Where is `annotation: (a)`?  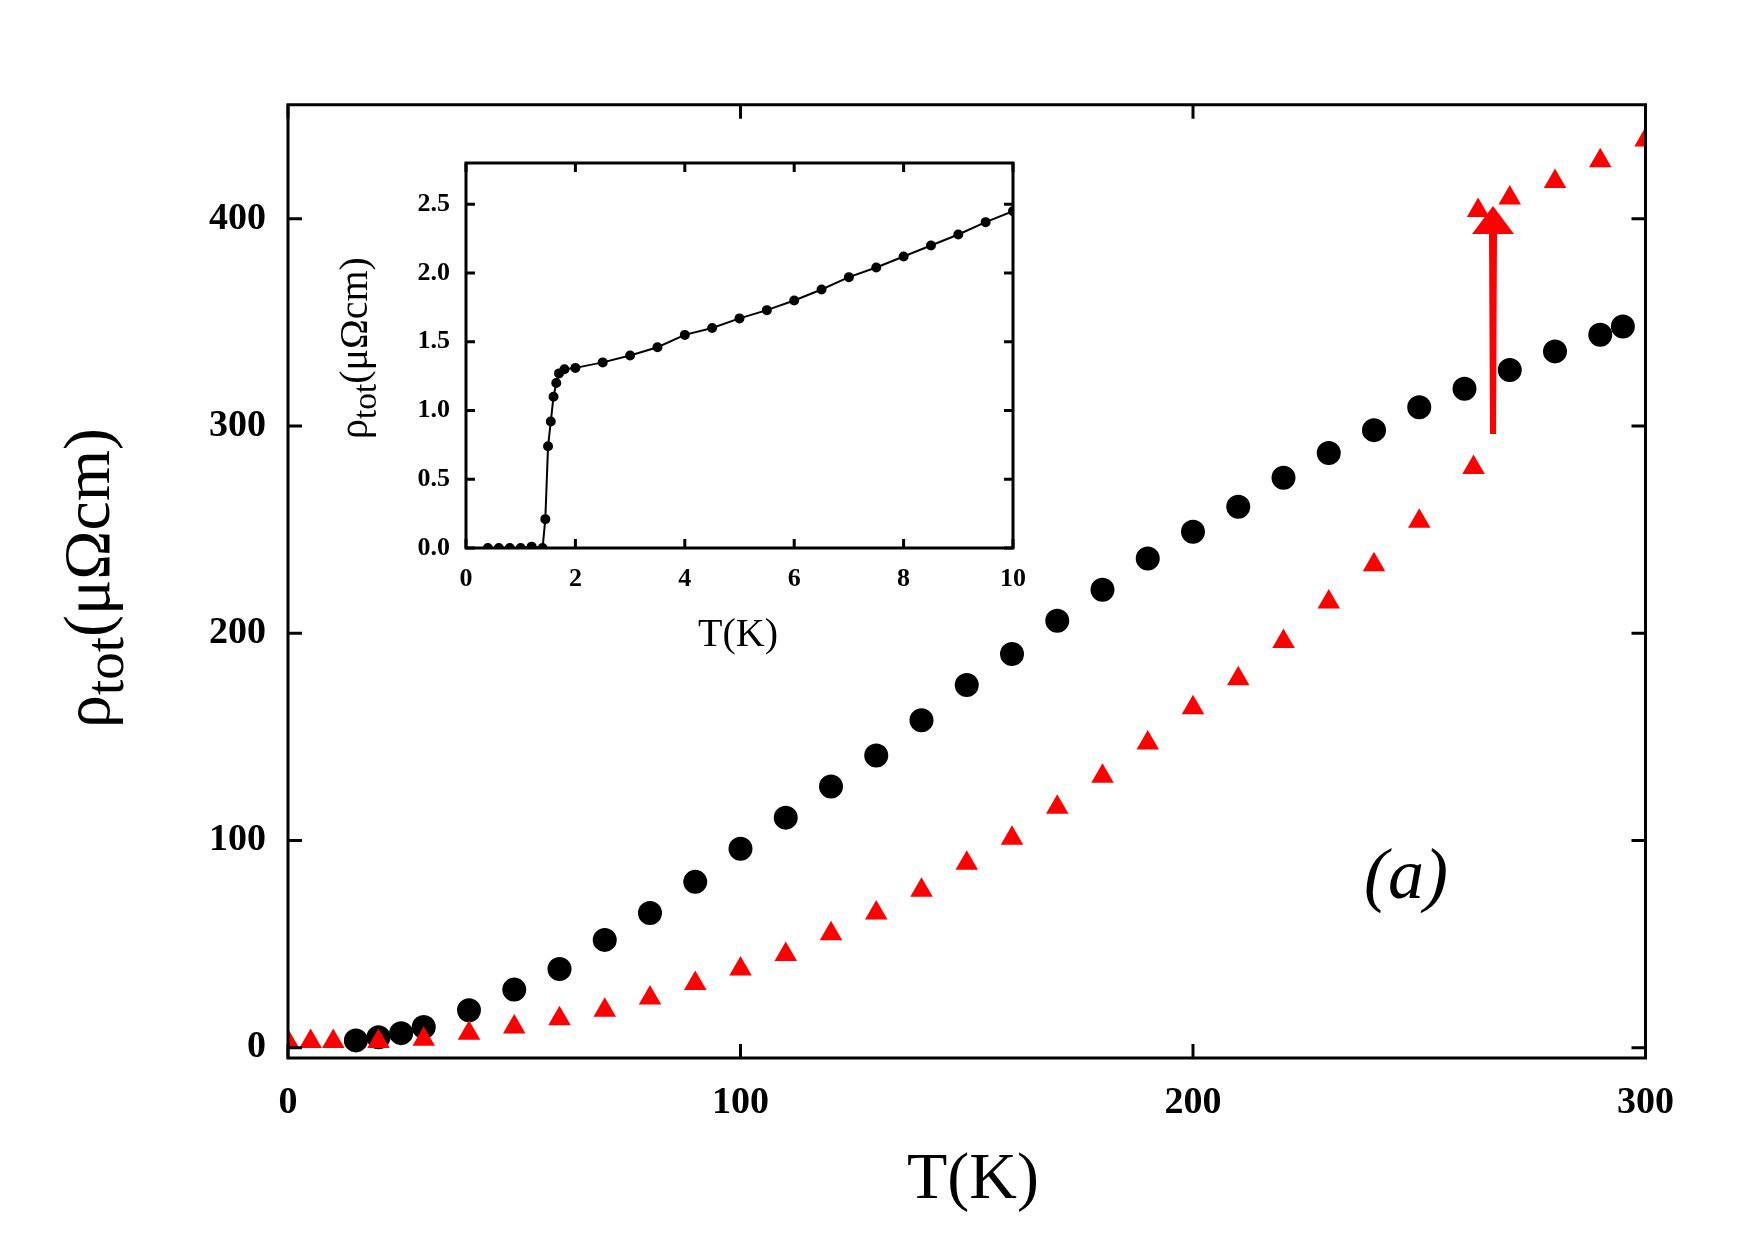 annotation: (a) is located at coordinates (1406, 874).